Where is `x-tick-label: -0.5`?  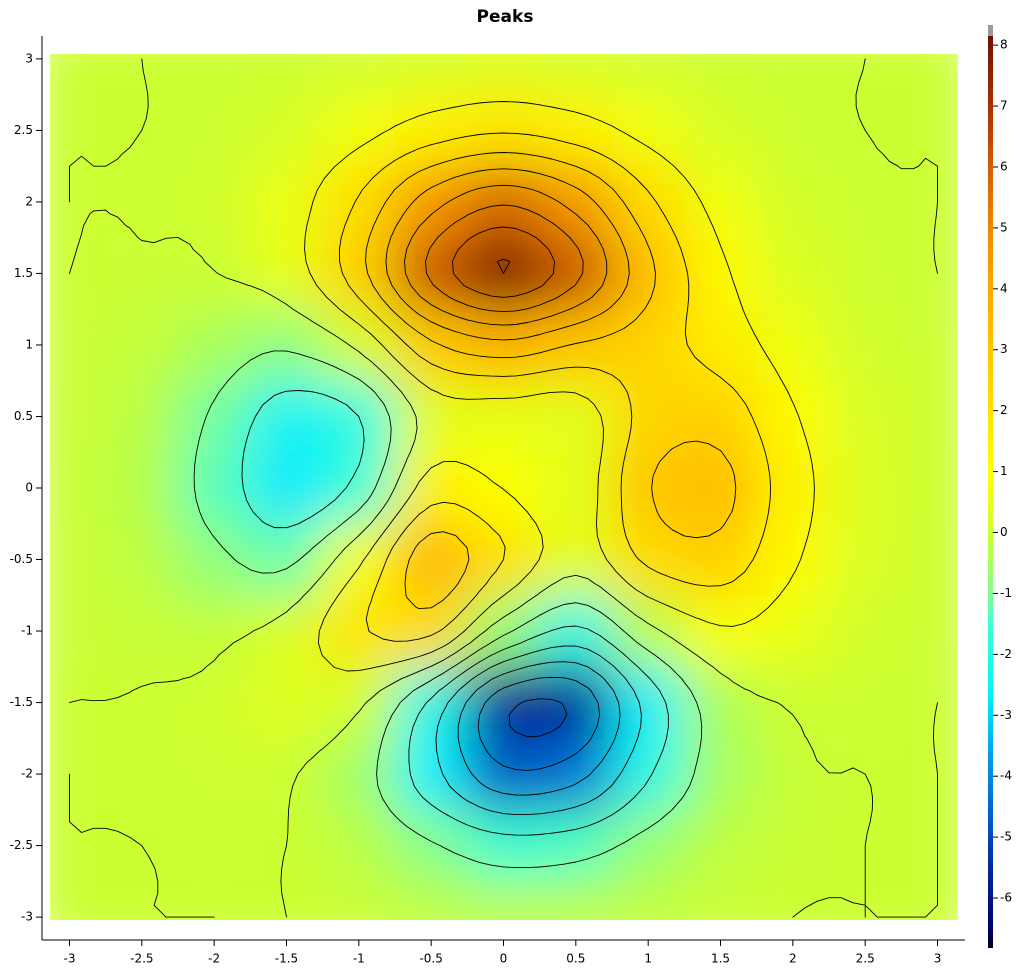
x-tick-label: -0.5 is located at coordinates (430, 959).